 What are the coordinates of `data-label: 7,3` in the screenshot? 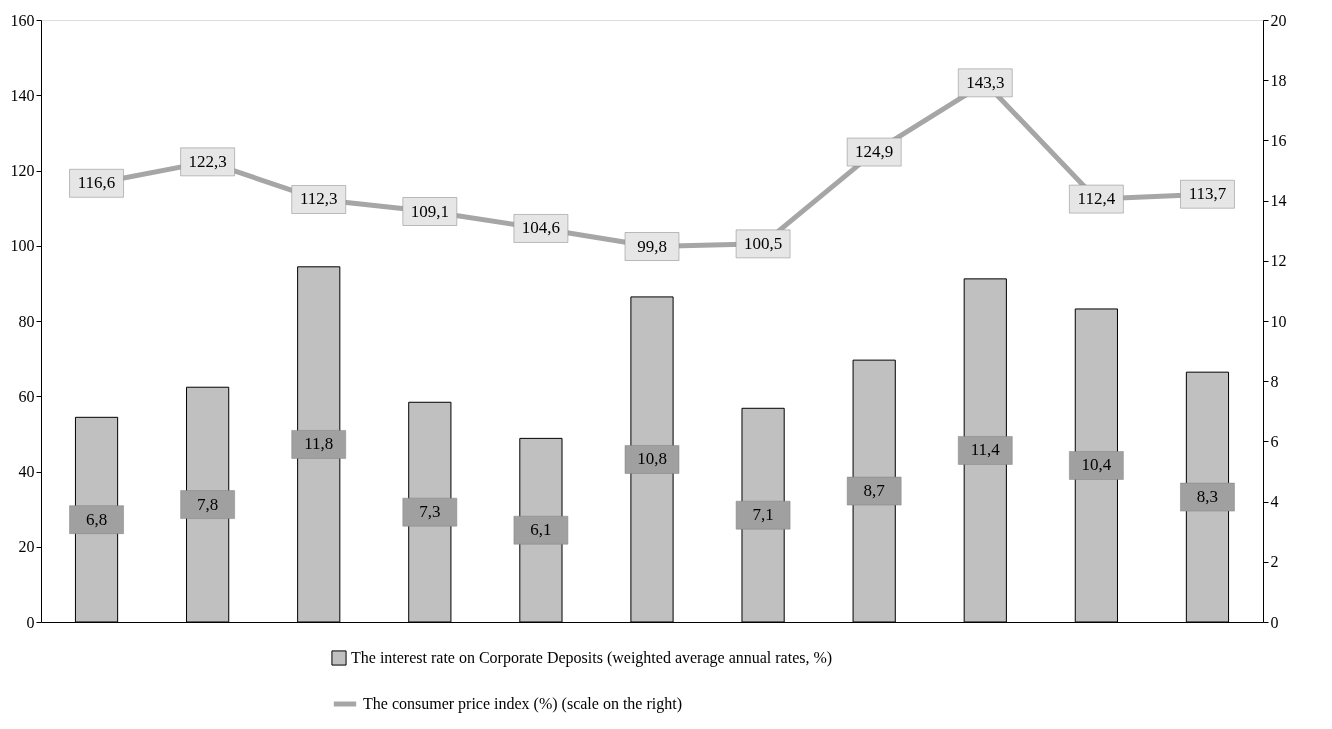 It's located at (430, 512).